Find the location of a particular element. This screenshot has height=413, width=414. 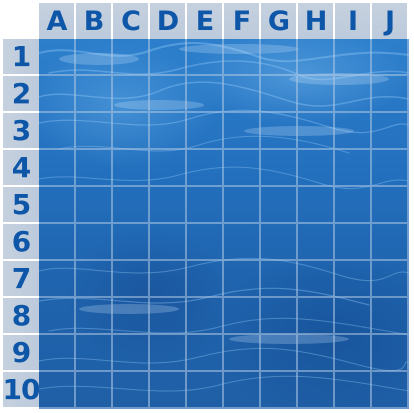

grid-cell-g6 is located at coordinates (279, 242).